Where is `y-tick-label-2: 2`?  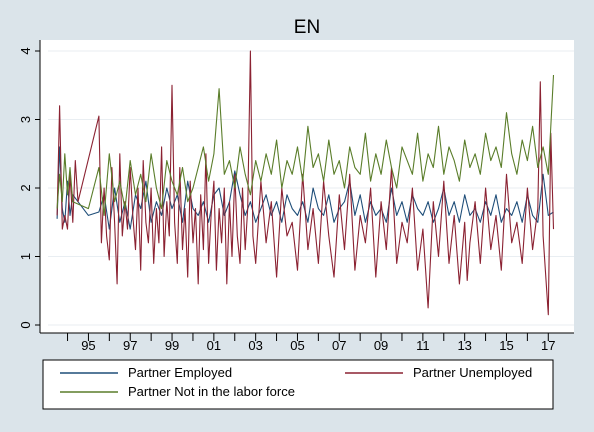 y-tick-label-2: 2 is located at coordinates (25, 187).